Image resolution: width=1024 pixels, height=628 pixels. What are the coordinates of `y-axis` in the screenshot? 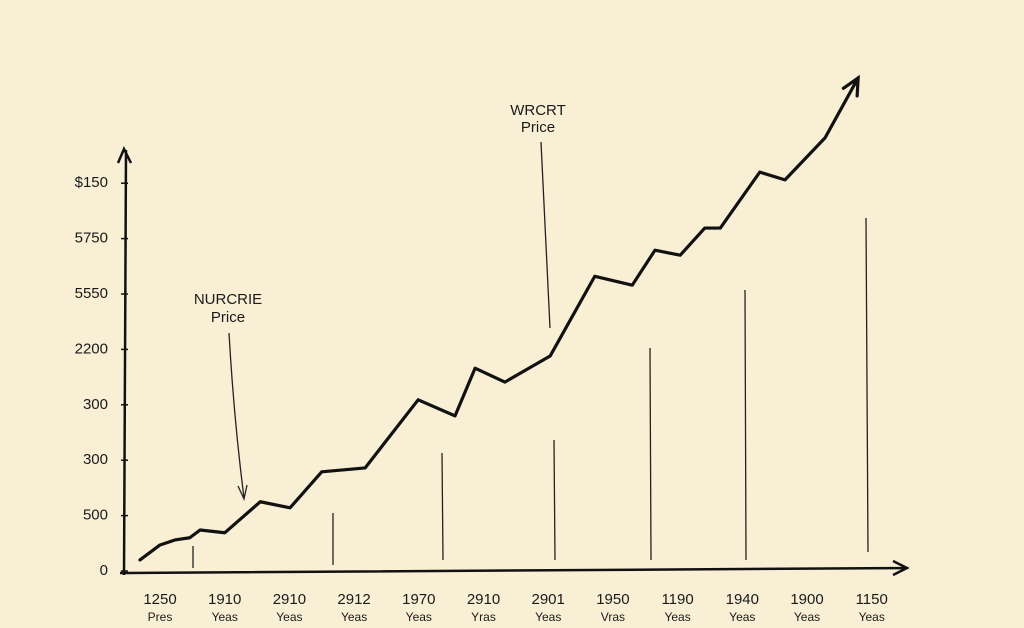 It's located at (124, 361).